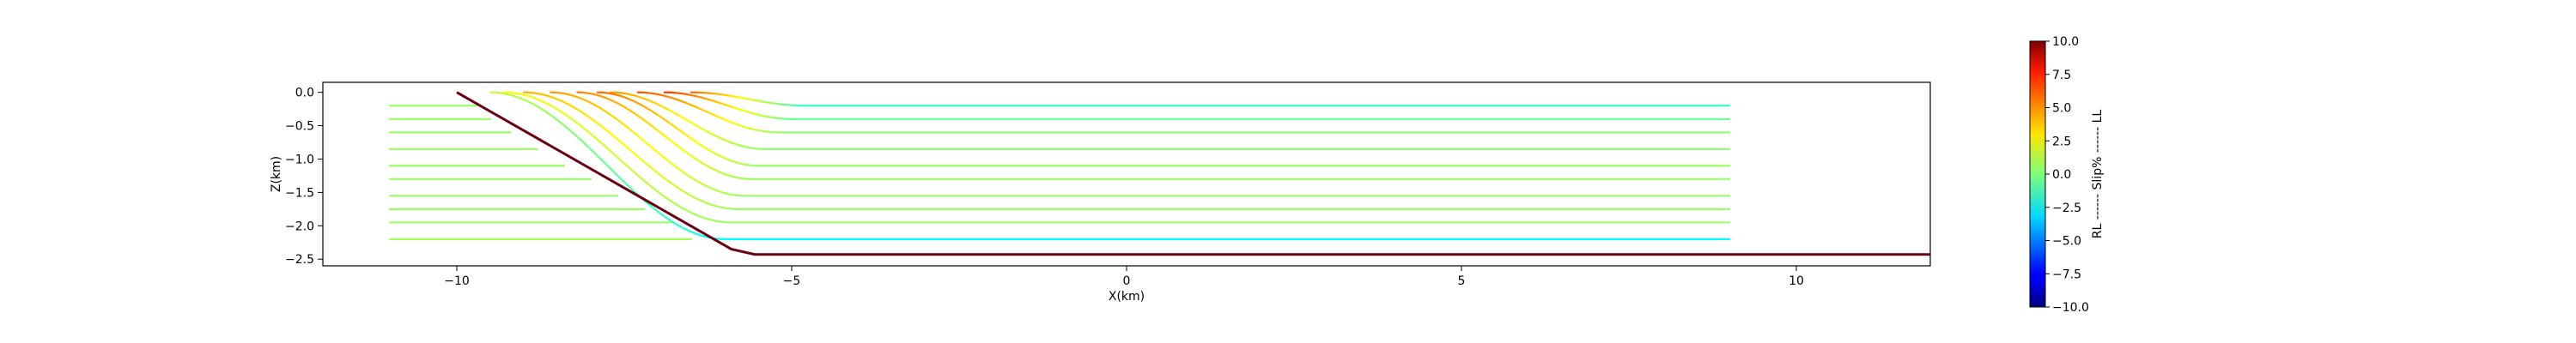  Describe the element at coordinates (304, 93) in the screenshot. I see `y-tick-label: 0.0` at that location.